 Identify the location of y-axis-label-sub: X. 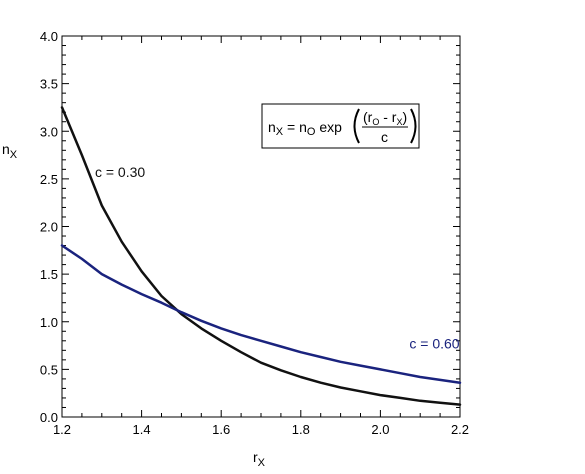
(14, 155).